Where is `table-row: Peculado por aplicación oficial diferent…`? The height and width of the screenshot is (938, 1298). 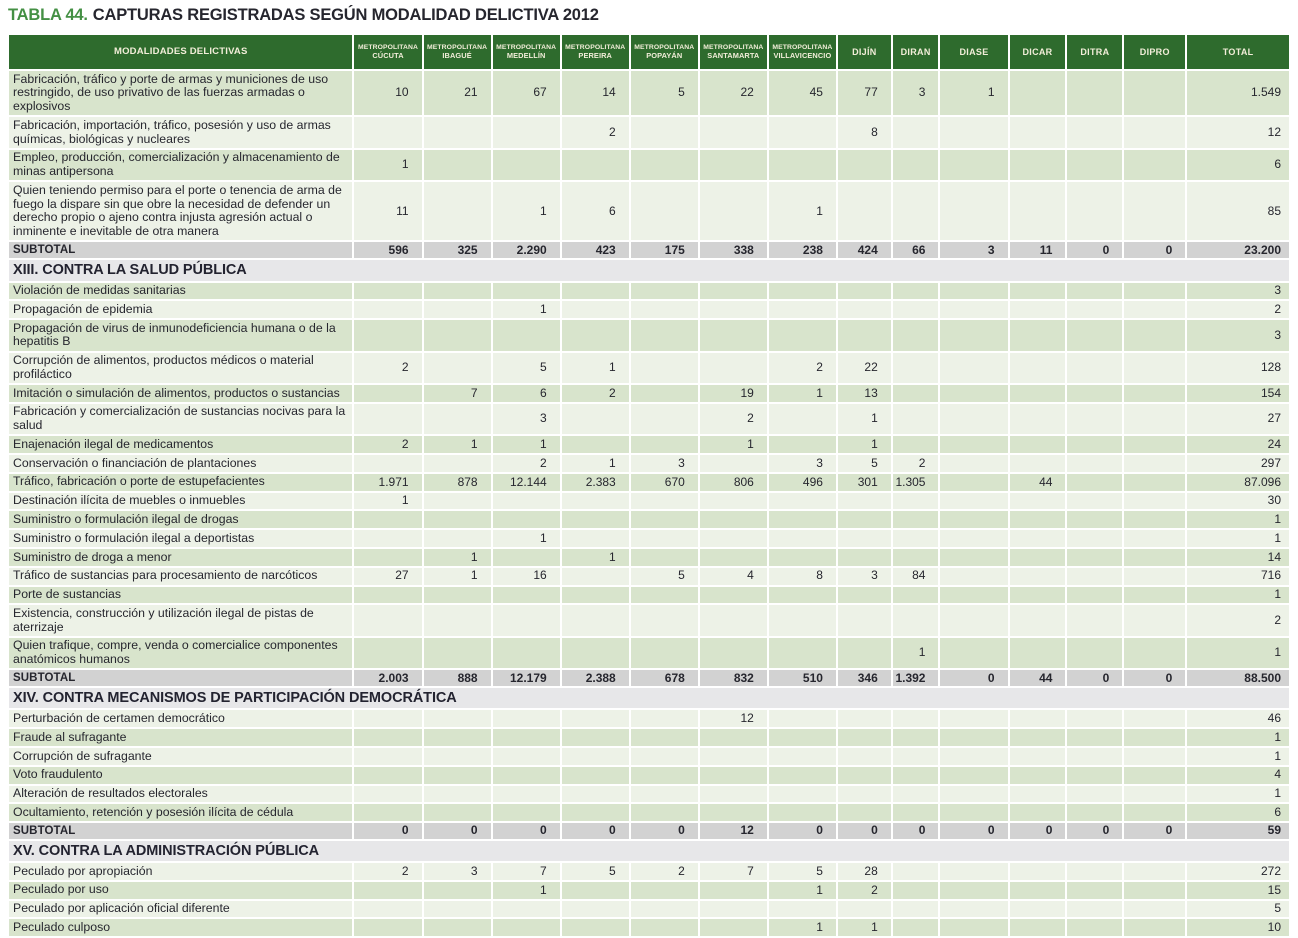
table-row: Peculado por aplicación oficial diferent… is located at coordinates (649, 909).